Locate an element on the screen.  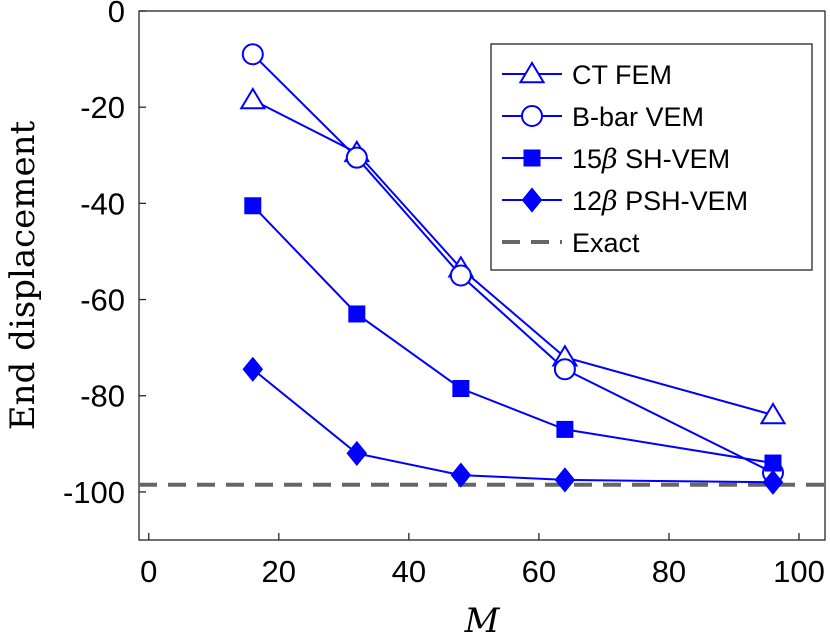
y-tick-label: 0 is located at coordinates (116, 14).